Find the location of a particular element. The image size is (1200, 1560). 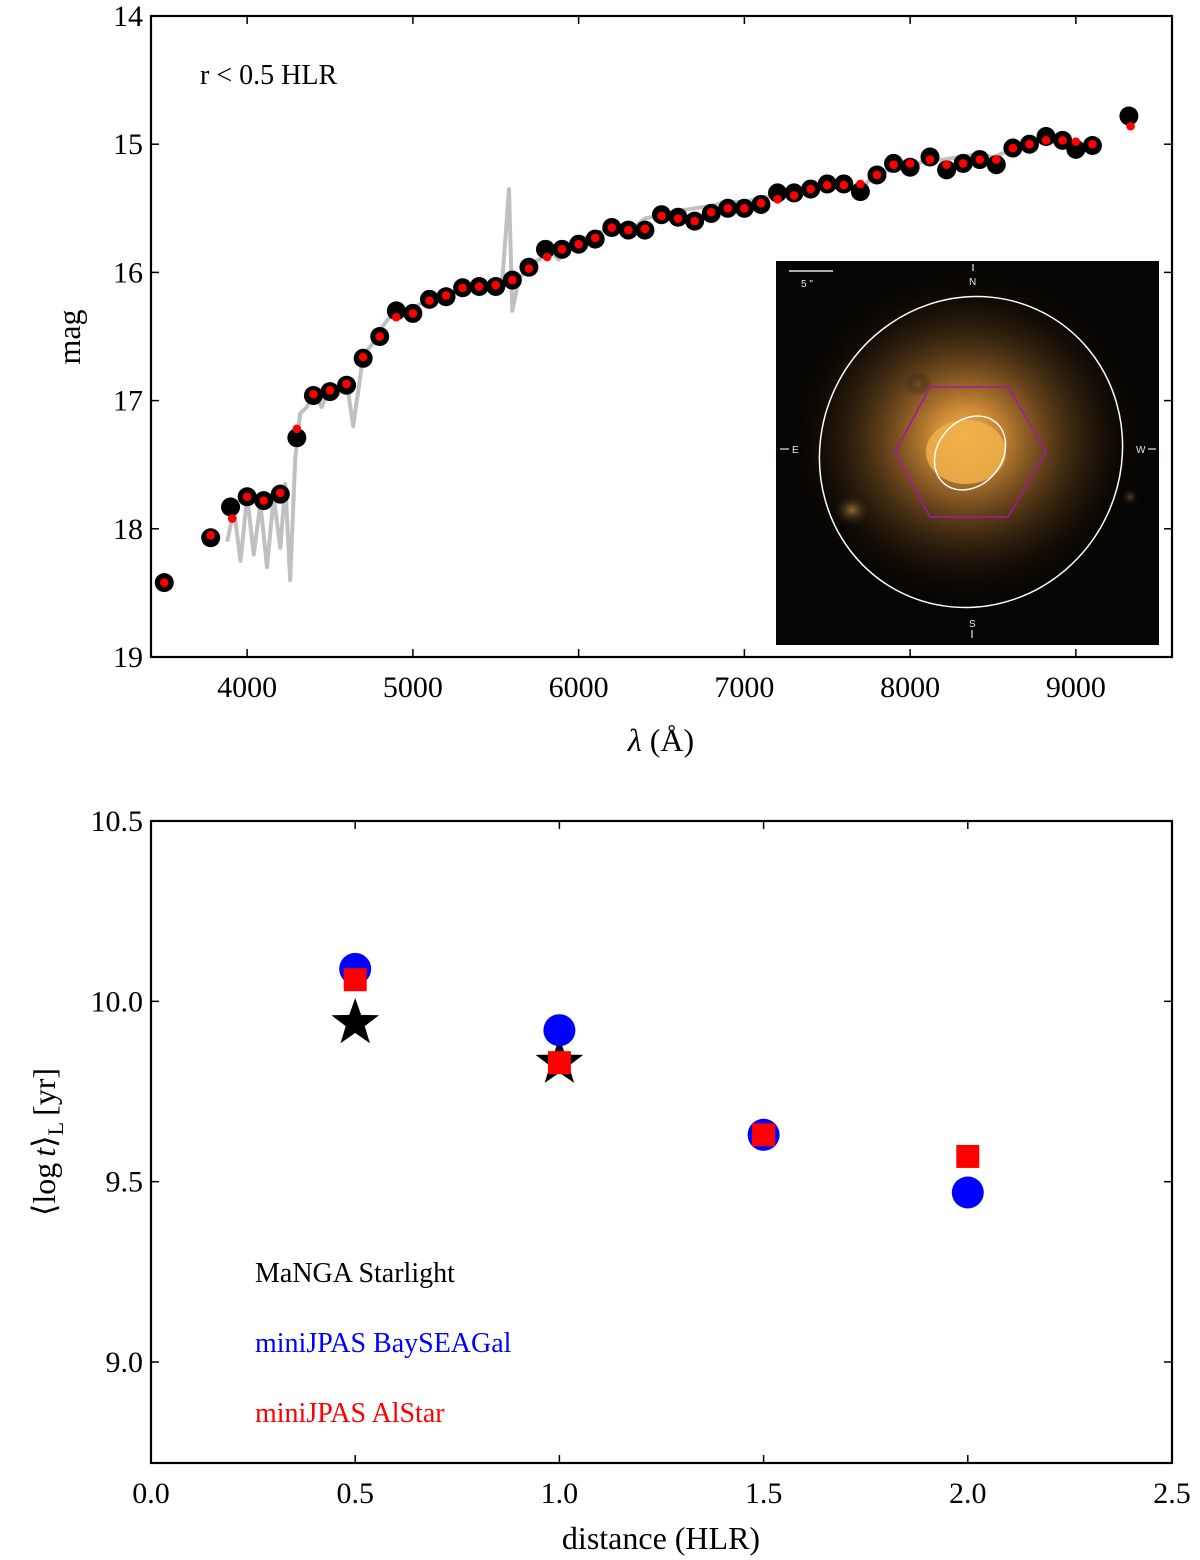

y-tick-label: 16 is located at coordinates (128, 272).